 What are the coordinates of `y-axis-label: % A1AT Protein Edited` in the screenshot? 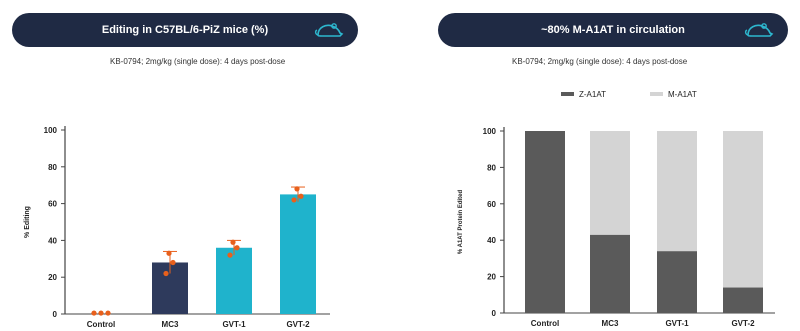 It's located at (461, 221).